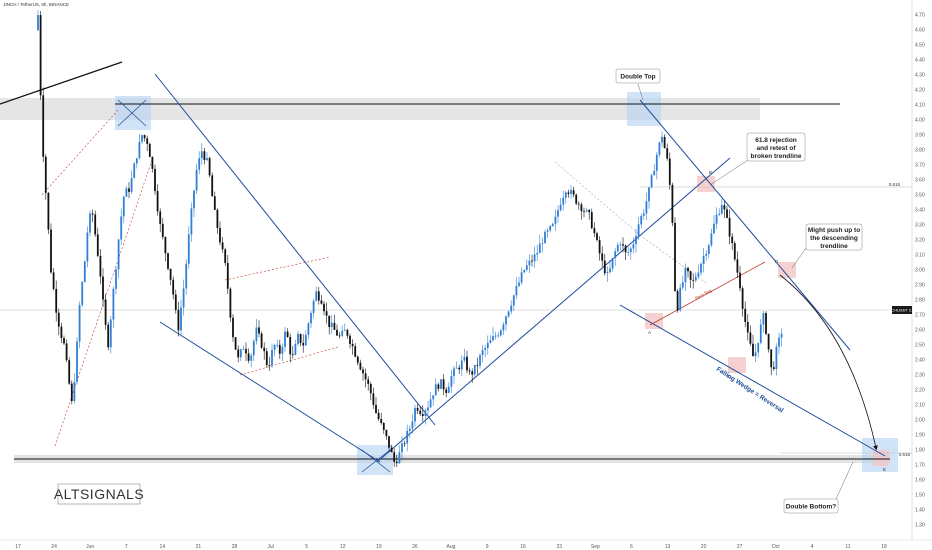  I want to click on y-tick-label: 3.40, so click(920, 211).